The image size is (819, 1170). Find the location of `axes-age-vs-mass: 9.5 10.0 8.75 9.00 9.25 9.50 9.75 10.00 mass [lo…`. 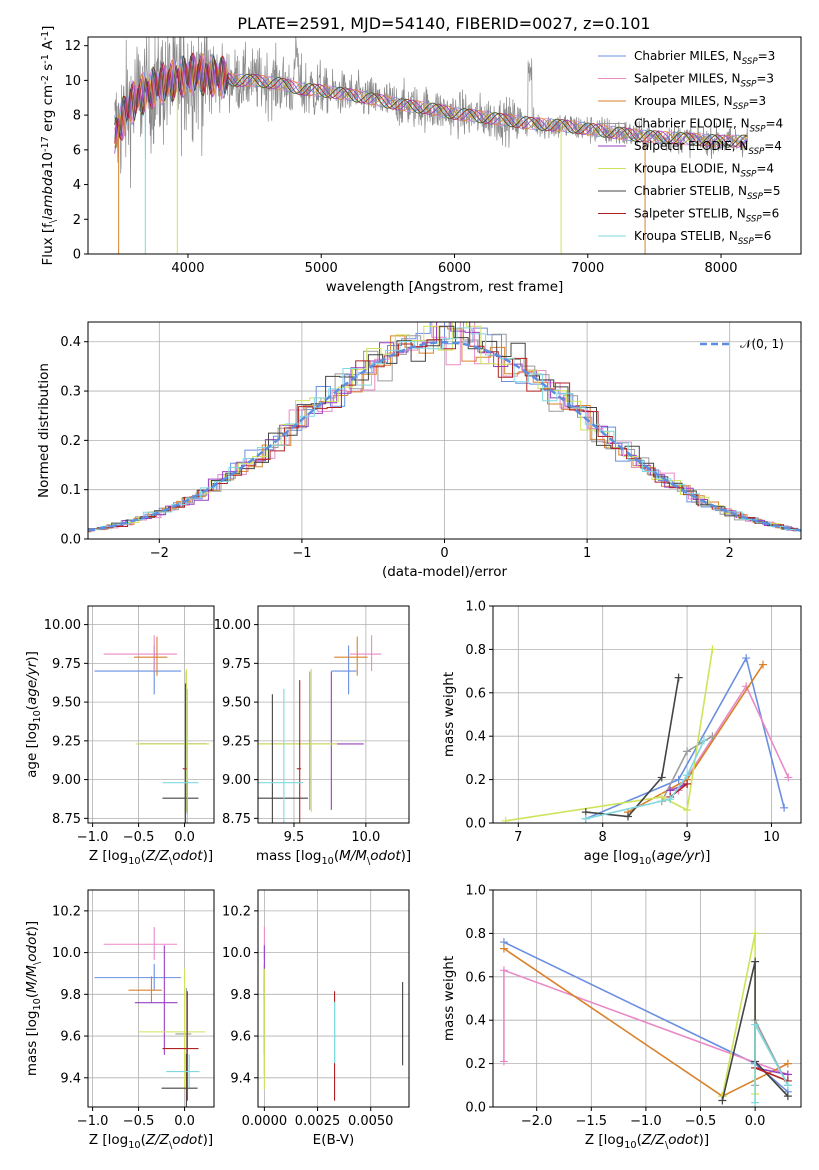

axes-age-vs-mass: 9.5 10.0 8.75 9.00 9.25 9.50 9.75 10.00 mass [lo… is located at coordinates (312, 736).